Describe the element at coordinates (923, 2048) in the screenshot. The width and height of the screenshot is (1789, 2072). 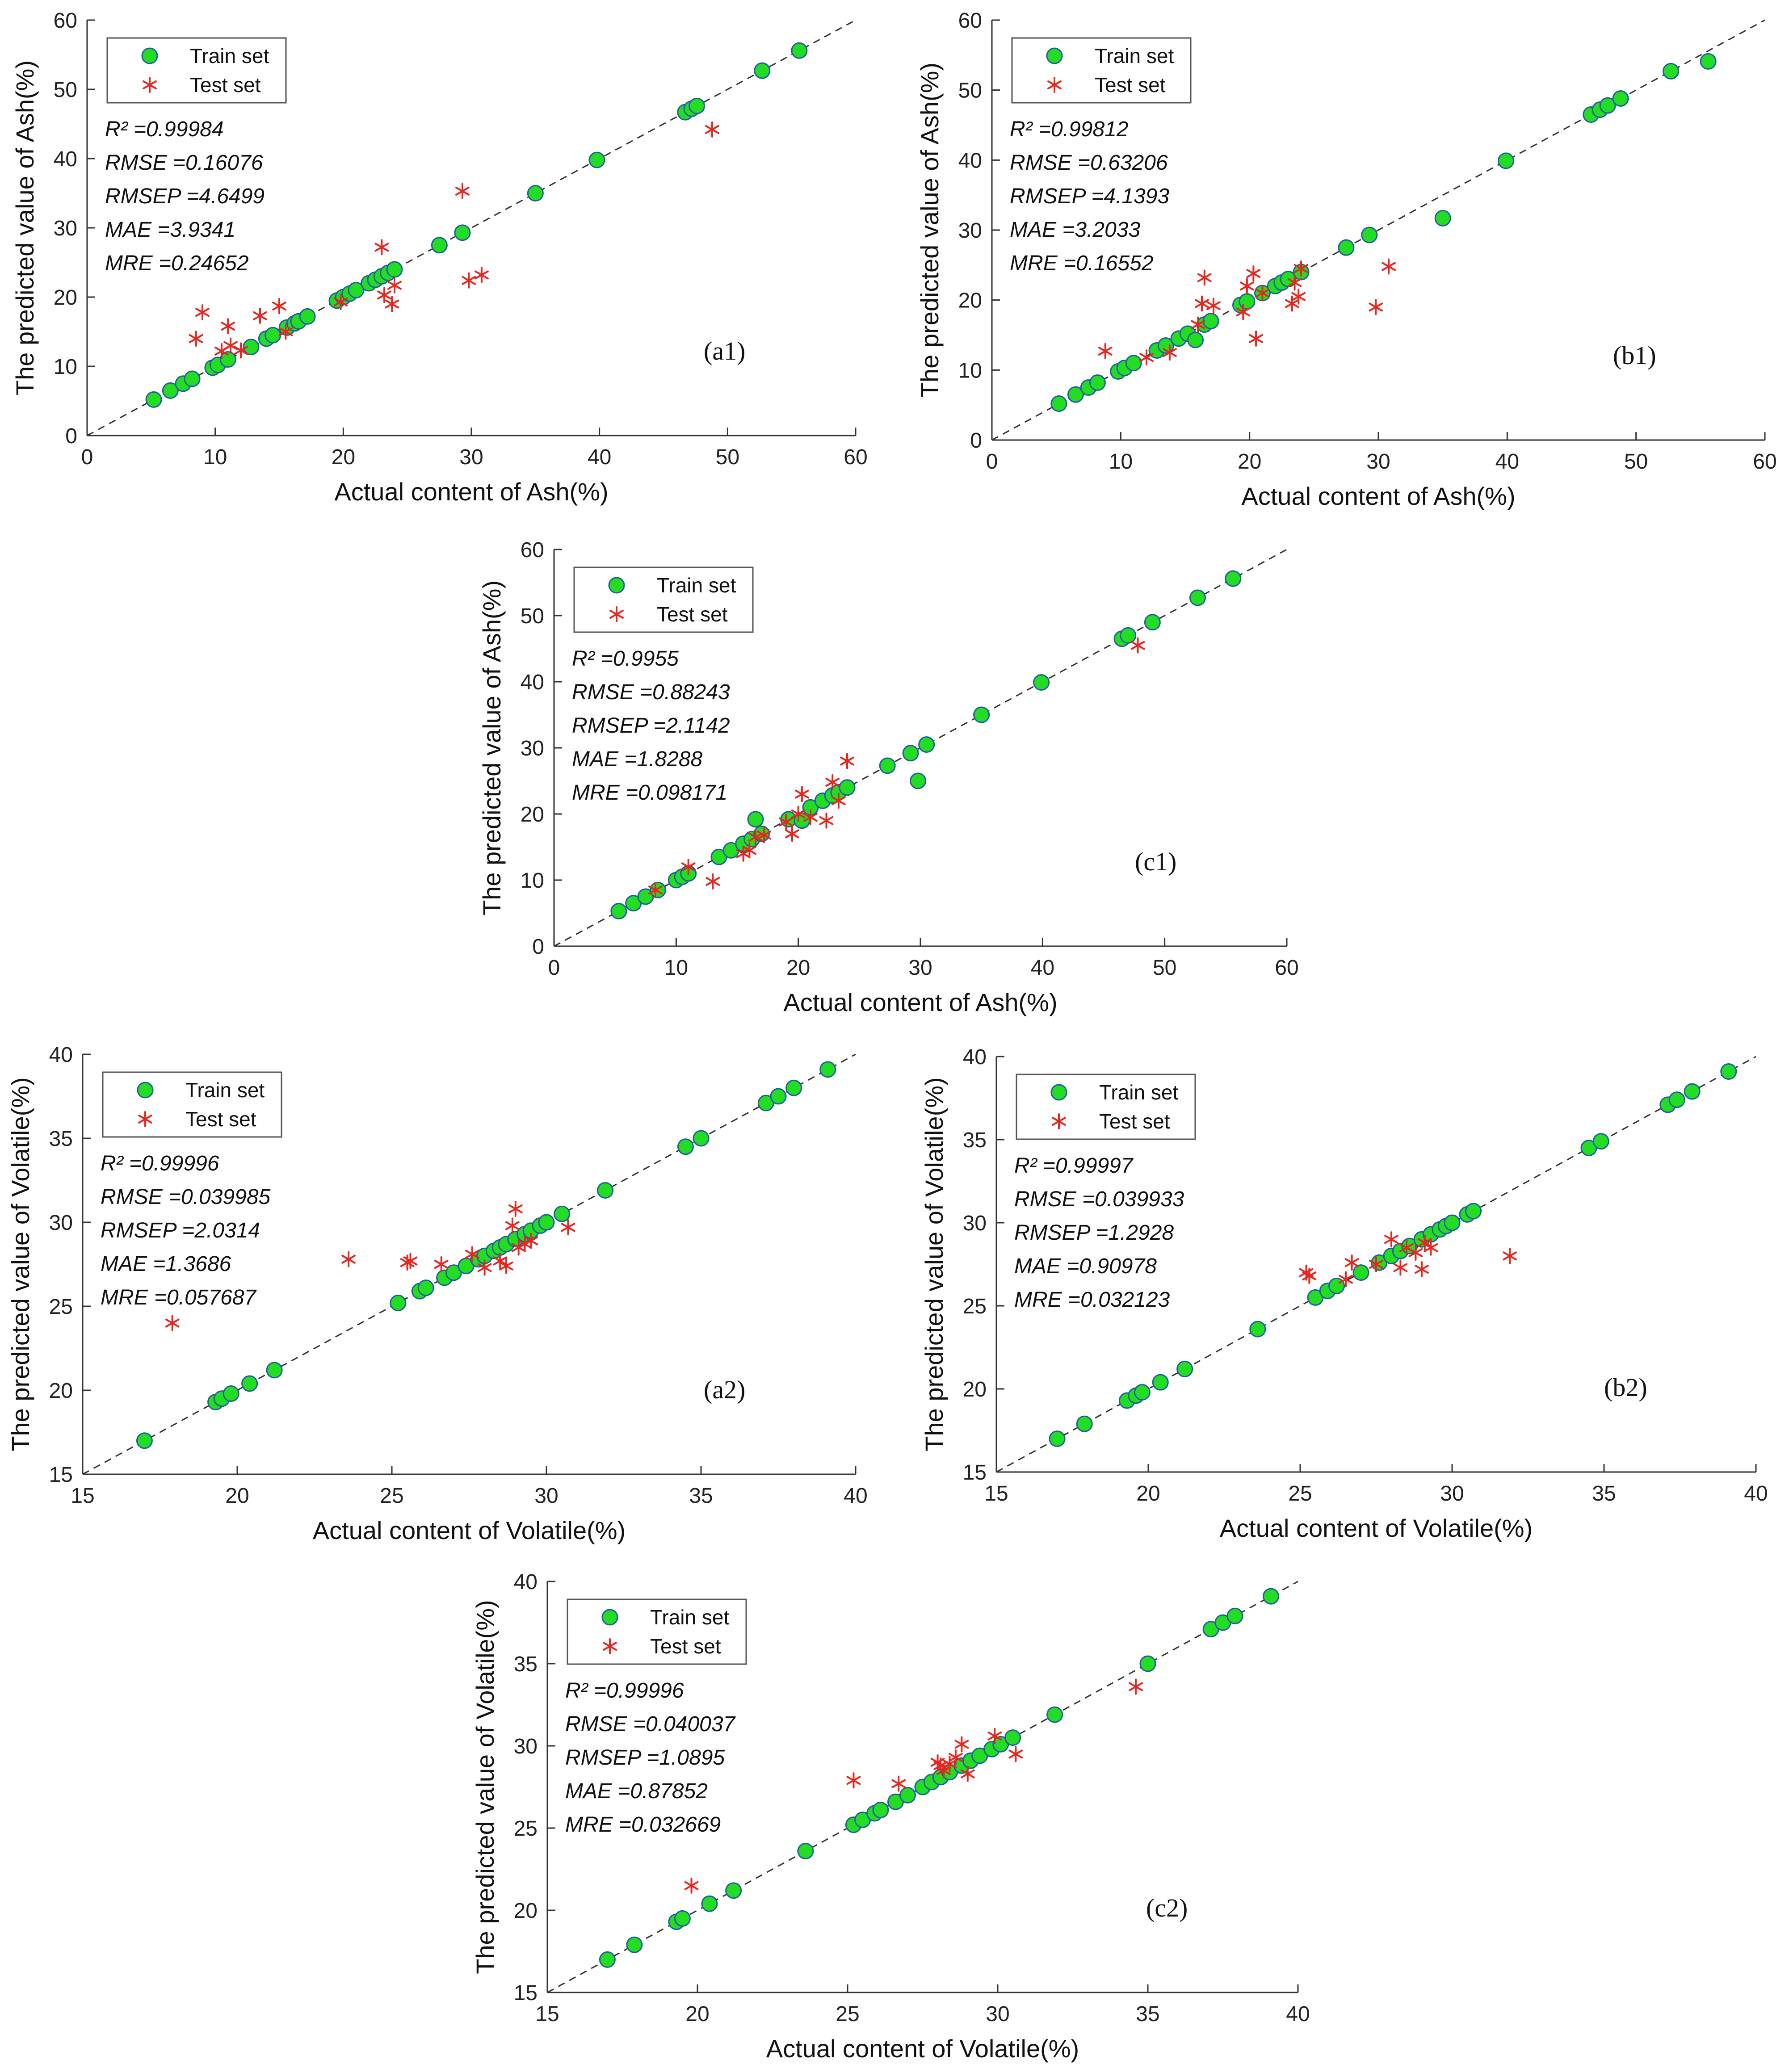
I see `x-axis-label: Actual content of Volatile(%)` at that location.